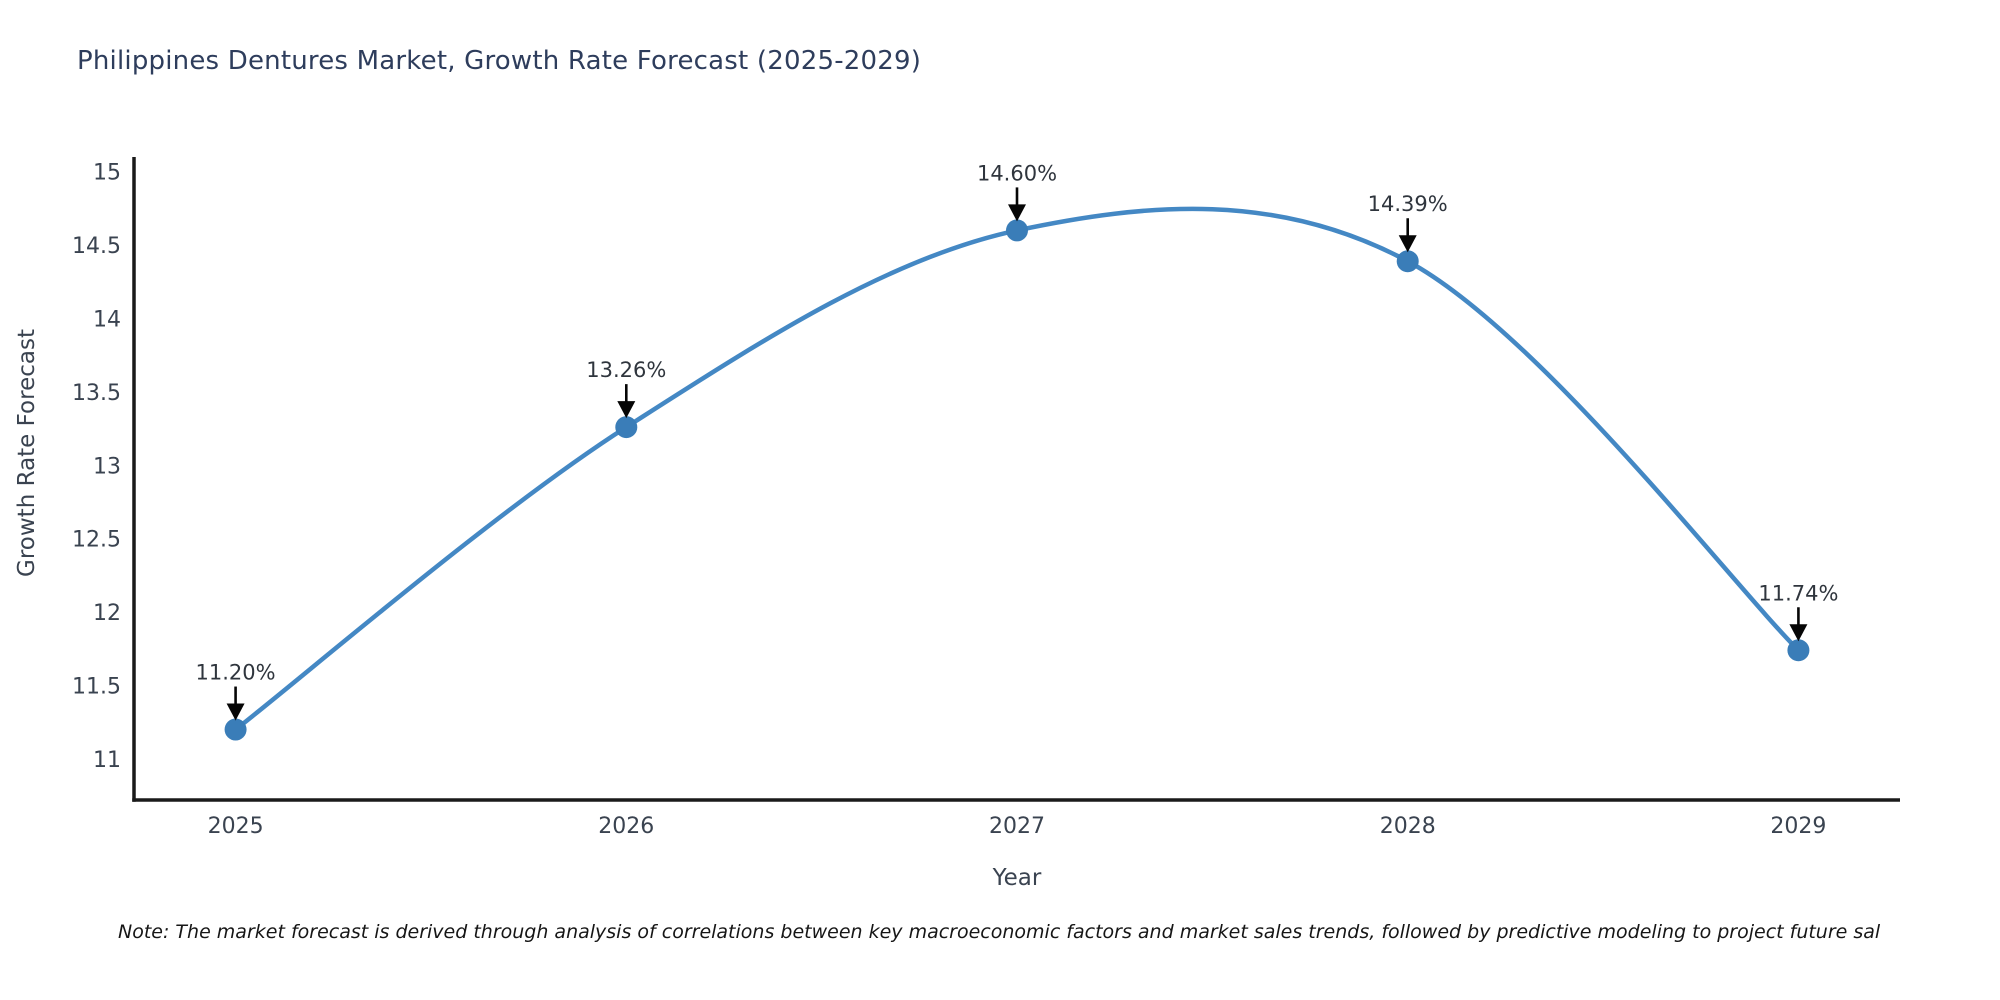 This screenshot has width=2000, height=1000. Describe the element at coordinates (1798, 826) in the screenshot. I see `x-tick-label: 2029` at that location.